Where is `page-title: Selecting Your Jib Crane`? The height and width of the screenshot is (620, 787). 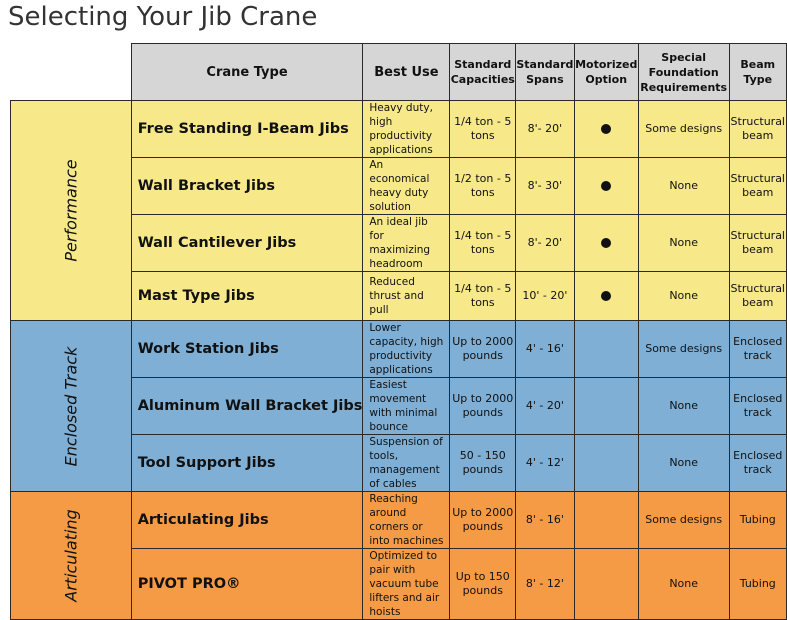 page-title: Selecting Your Jib Crane is located at coordinates (163, 17).